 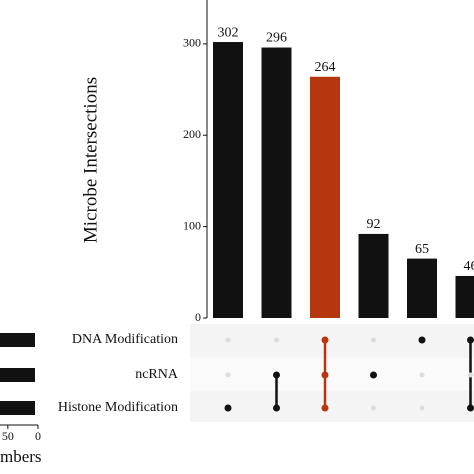 What do you see at coordinates (228, 32) in the screenshot?
I see `bar-value-label: 302` at bounding box center [228, 32].